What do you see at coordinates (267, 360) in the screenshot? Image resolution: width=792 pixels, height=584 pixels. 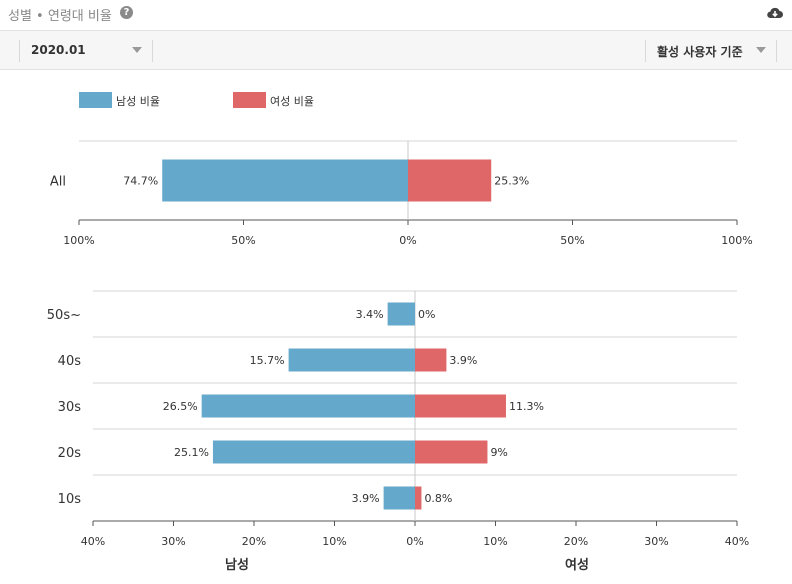 I see `age-data-label-male: 15.7%` at bounding box center [267, 360].